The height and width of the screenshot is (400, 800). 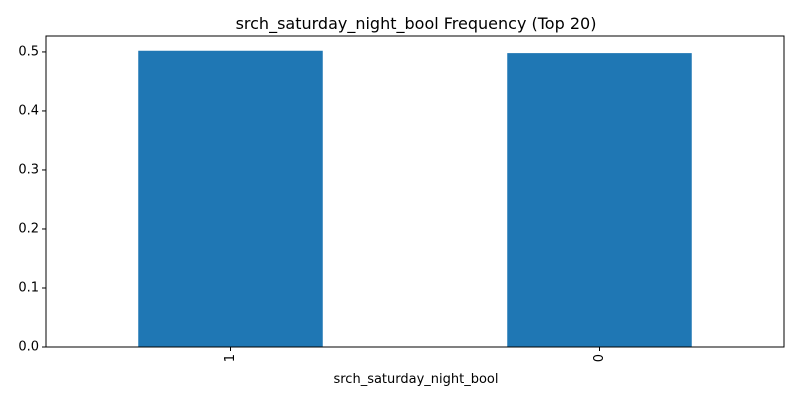 What do you see at coordinates (230, 358) in the screenshot?
I see `x-tick-label: 1` at bounding box center [230, 358].